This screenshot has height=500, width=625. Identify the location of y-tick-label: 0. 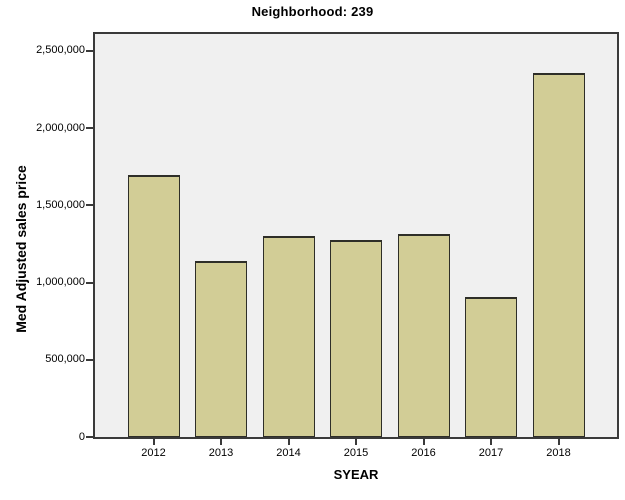
(81, 436).